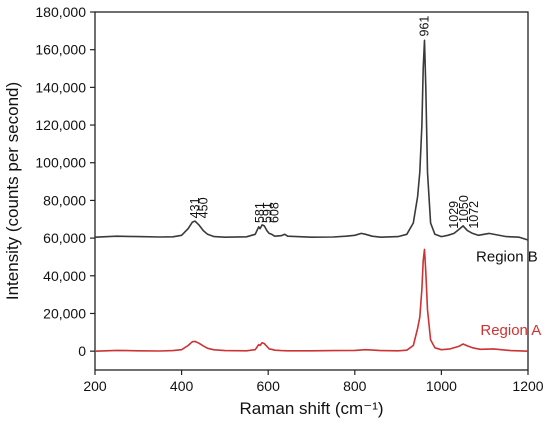 This screenshot has width=550, height=424. What do you see at coordinates (60, 50) in the screenshot?
I see `y-tick-label: 160,000` at bounding box center [60, 50].